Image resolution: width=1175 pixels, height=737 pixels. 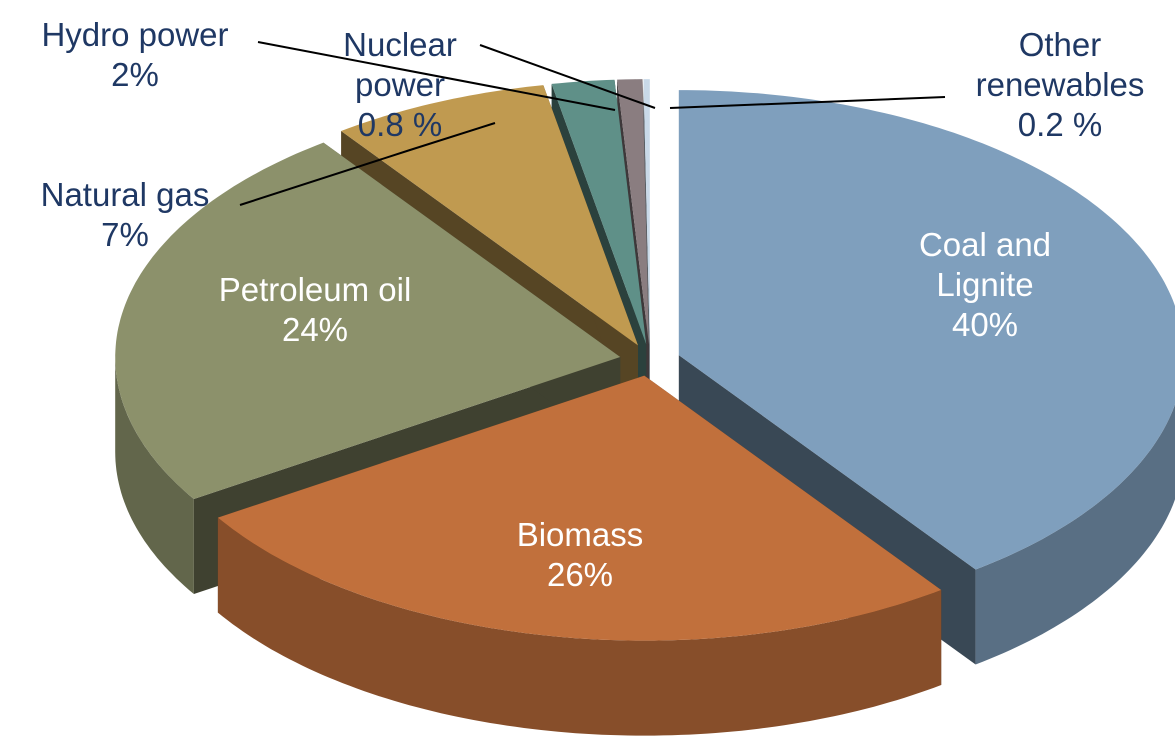 What do you see at coordinates (125, 234) in the screenshot?
I see `value-label: 7%` at bounding box center [125, 234].